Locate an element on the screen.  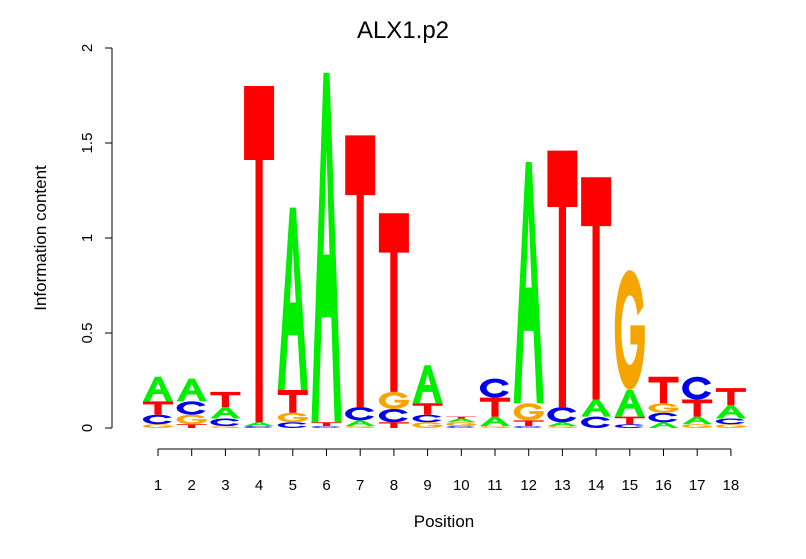
x-tick-label: 13 is located at coordinates (562, 485).